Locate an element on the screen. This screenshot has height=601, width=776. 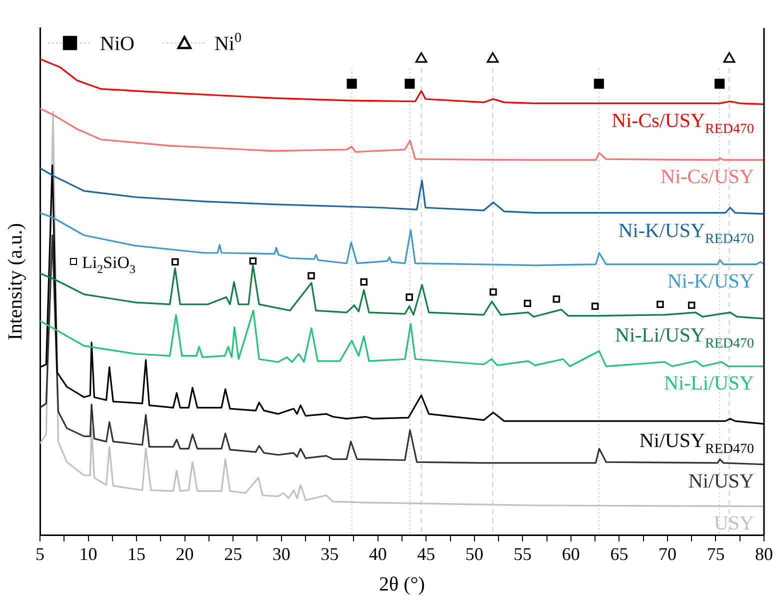
x-tick-label: 45 is located at coordinates (426, 554).